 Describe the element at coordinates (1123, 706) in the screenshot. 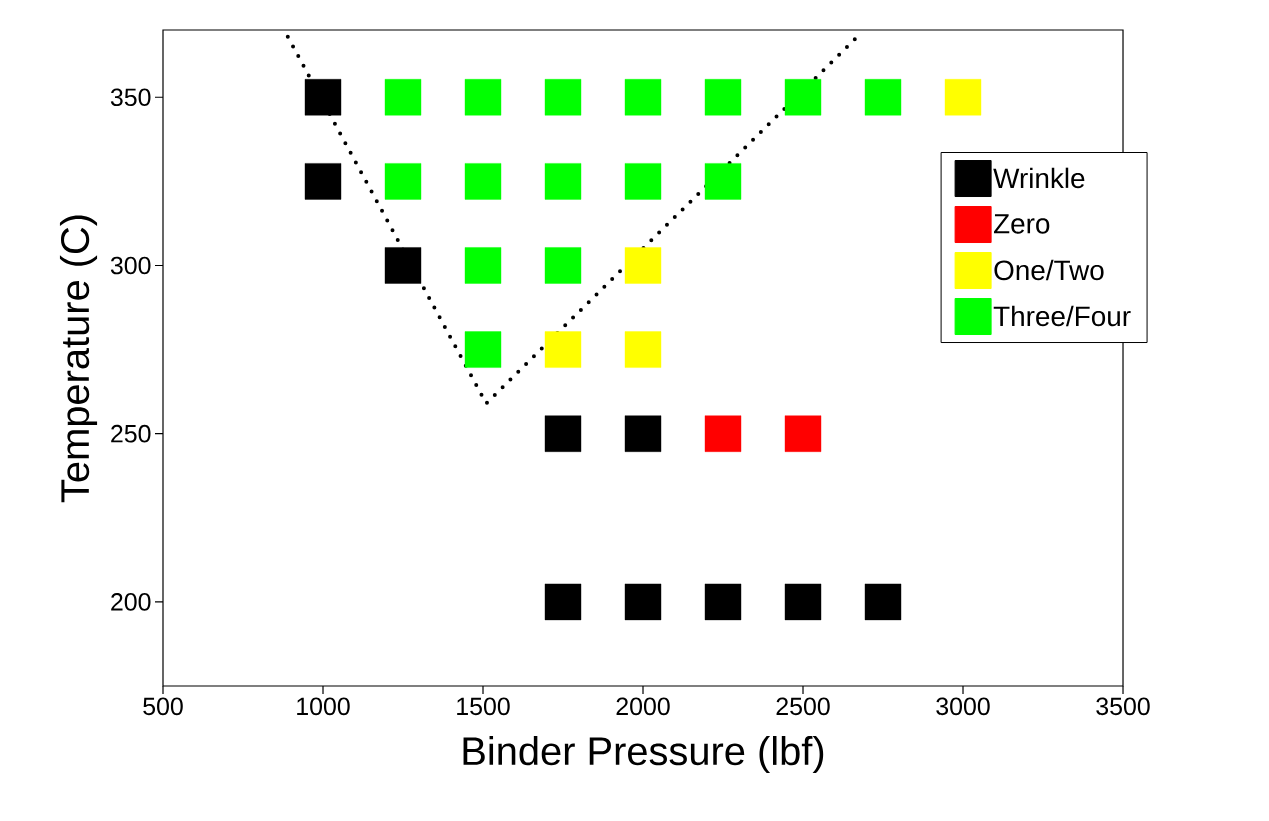

I see `x-tick-label: 3500` at that location.